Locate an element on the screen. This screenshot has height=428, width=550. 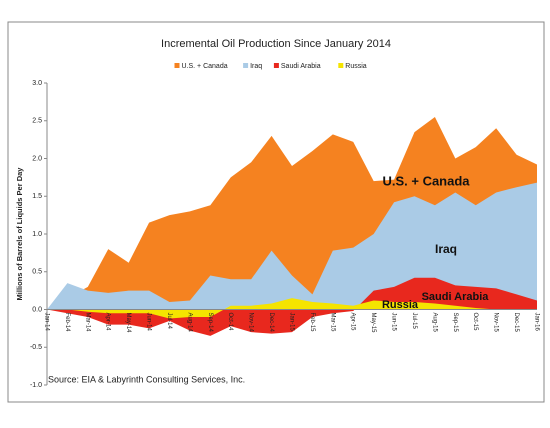
y-tick-label: 2.5 is located at coordinates (37, 121).